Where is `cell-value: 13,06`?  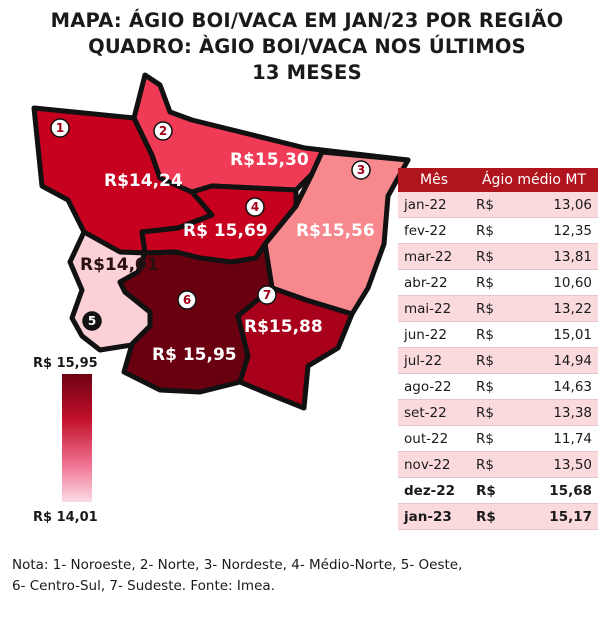
cell-value: 13,06 is located at coordinates (557, 205).